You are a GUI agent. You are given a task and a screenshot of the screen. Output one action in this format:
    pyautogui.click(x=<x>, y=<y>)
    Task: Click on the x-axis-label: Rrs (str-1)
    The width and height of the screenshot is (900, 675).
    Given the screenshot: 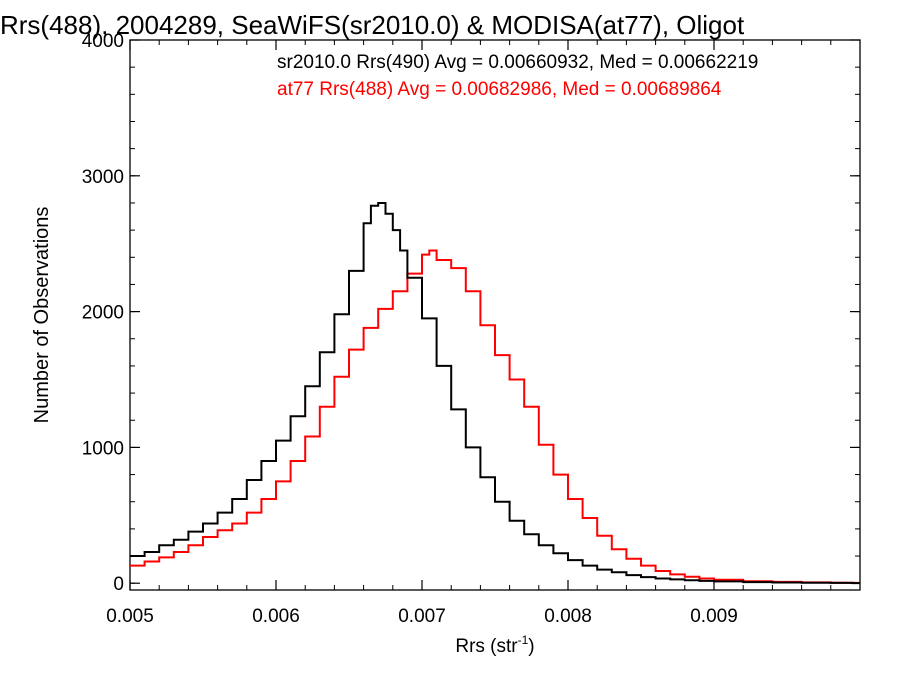 What is the action you would take?
    pyautogui.click(x=494, y=645)
    